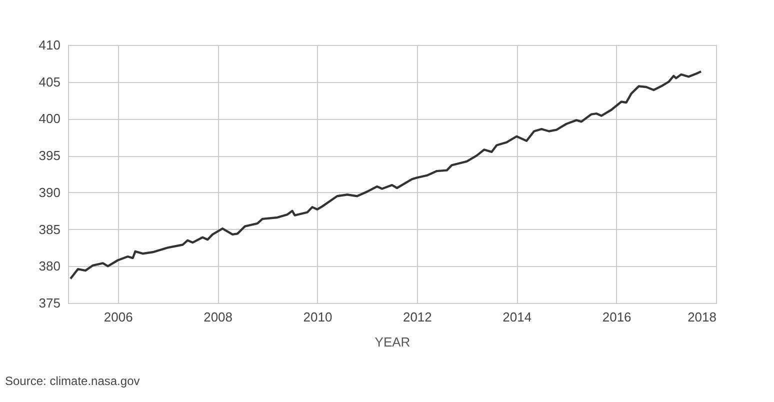  Describe the element at coordinates (72, 381) in the screenshot. I see `source-note: Source: climate.nasa.gov` at that location.